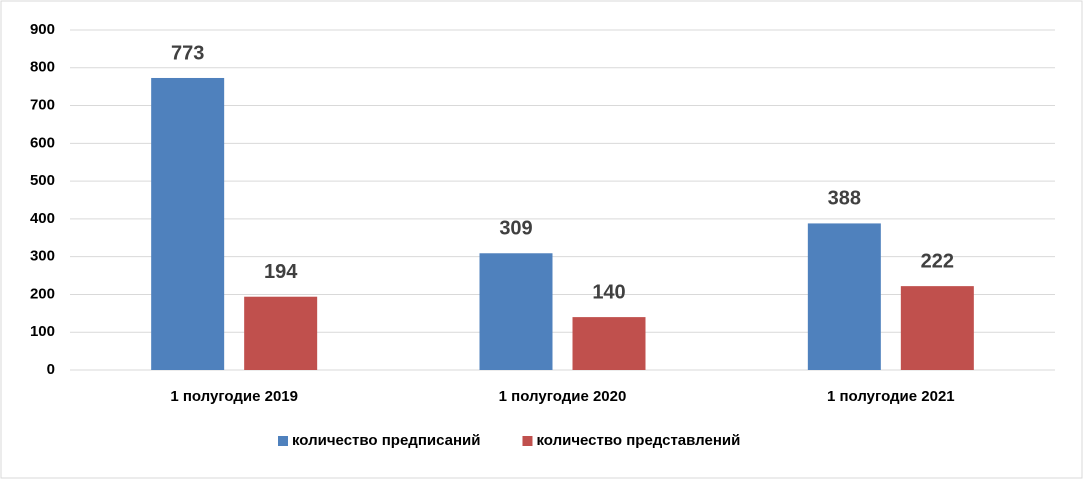 This screenshot has height=481, width=1085. What do you see at coordinates (563, 396) in the screenshot?
I see `x-tick-label: 1 полугодие 2020` at bounding box center [563, 396].